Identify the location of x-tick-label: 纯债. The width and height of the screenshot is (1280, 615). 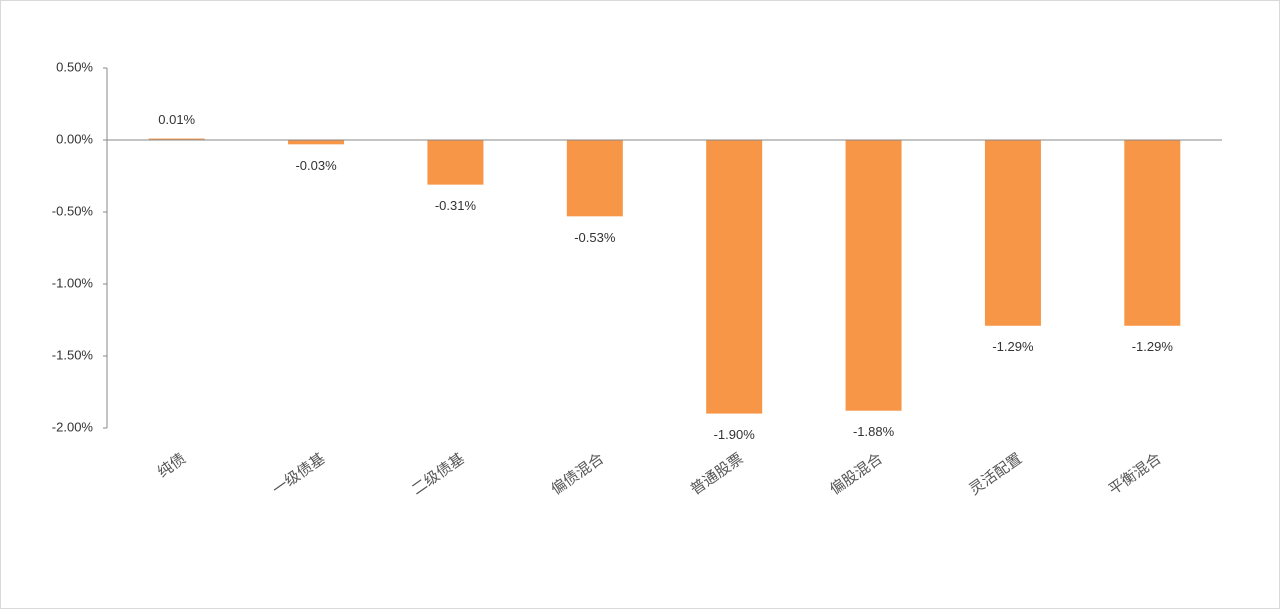
(172, 465).